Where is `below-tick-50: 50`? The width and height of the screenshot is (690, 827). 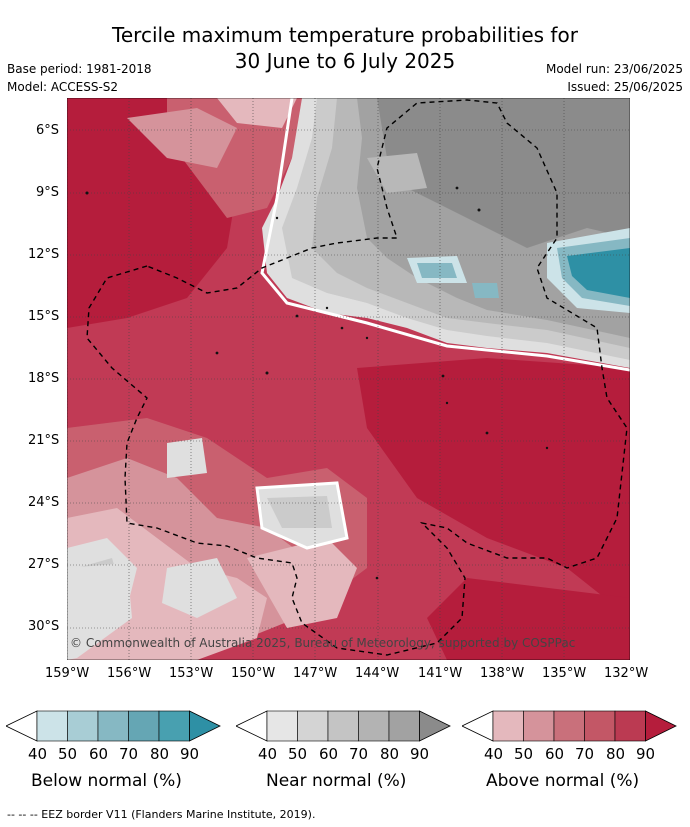 below-tick-50: 50 is located at coordinates (68, 754).